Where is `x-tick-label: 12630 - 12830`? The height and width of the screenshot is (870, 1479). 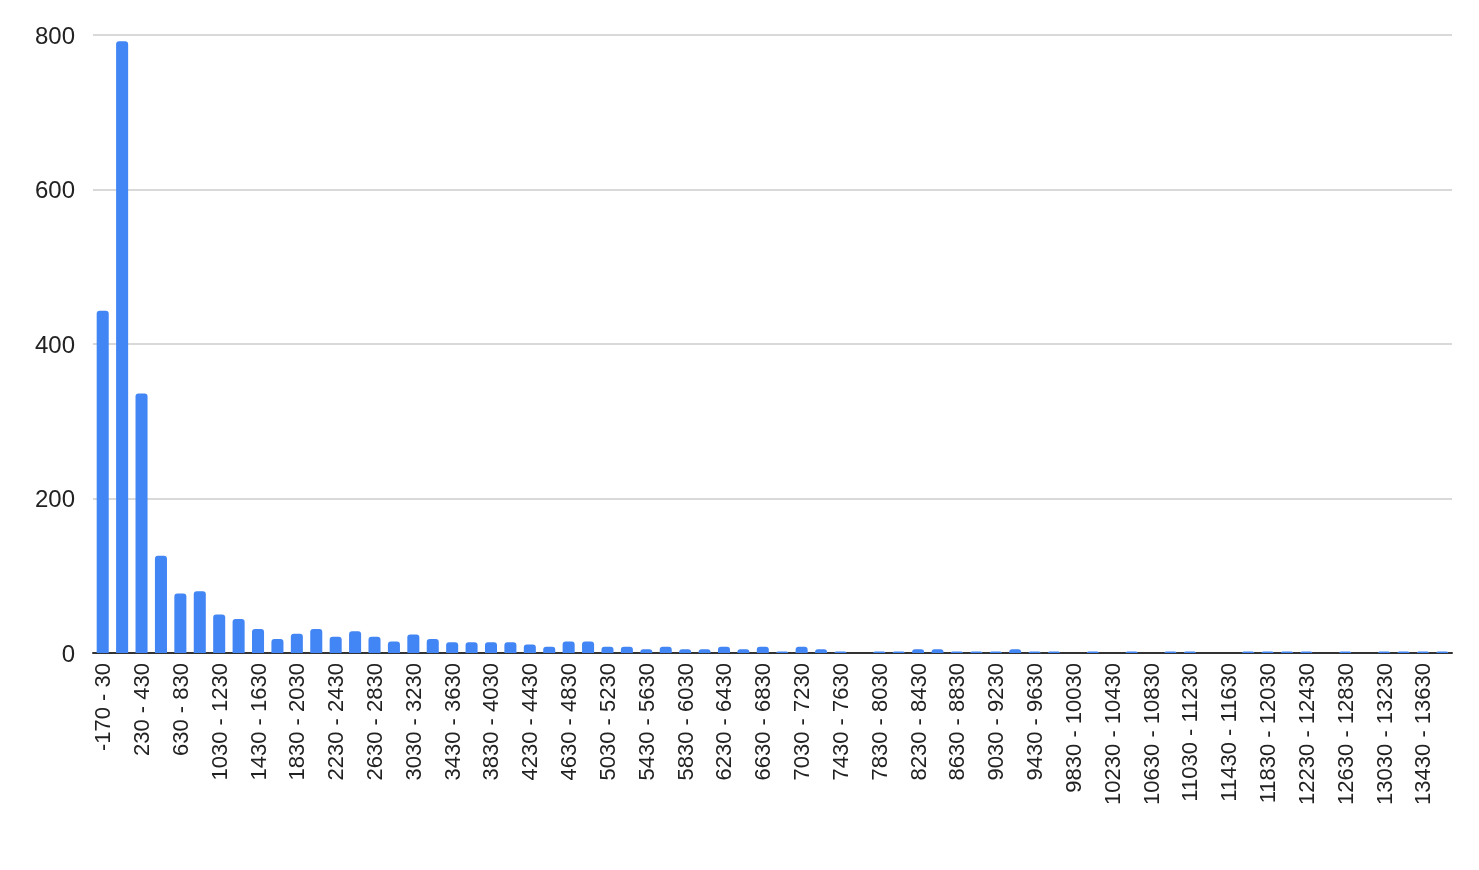 x-tick-label: 12630 - 12830 is located at coordinates (1345, 734).